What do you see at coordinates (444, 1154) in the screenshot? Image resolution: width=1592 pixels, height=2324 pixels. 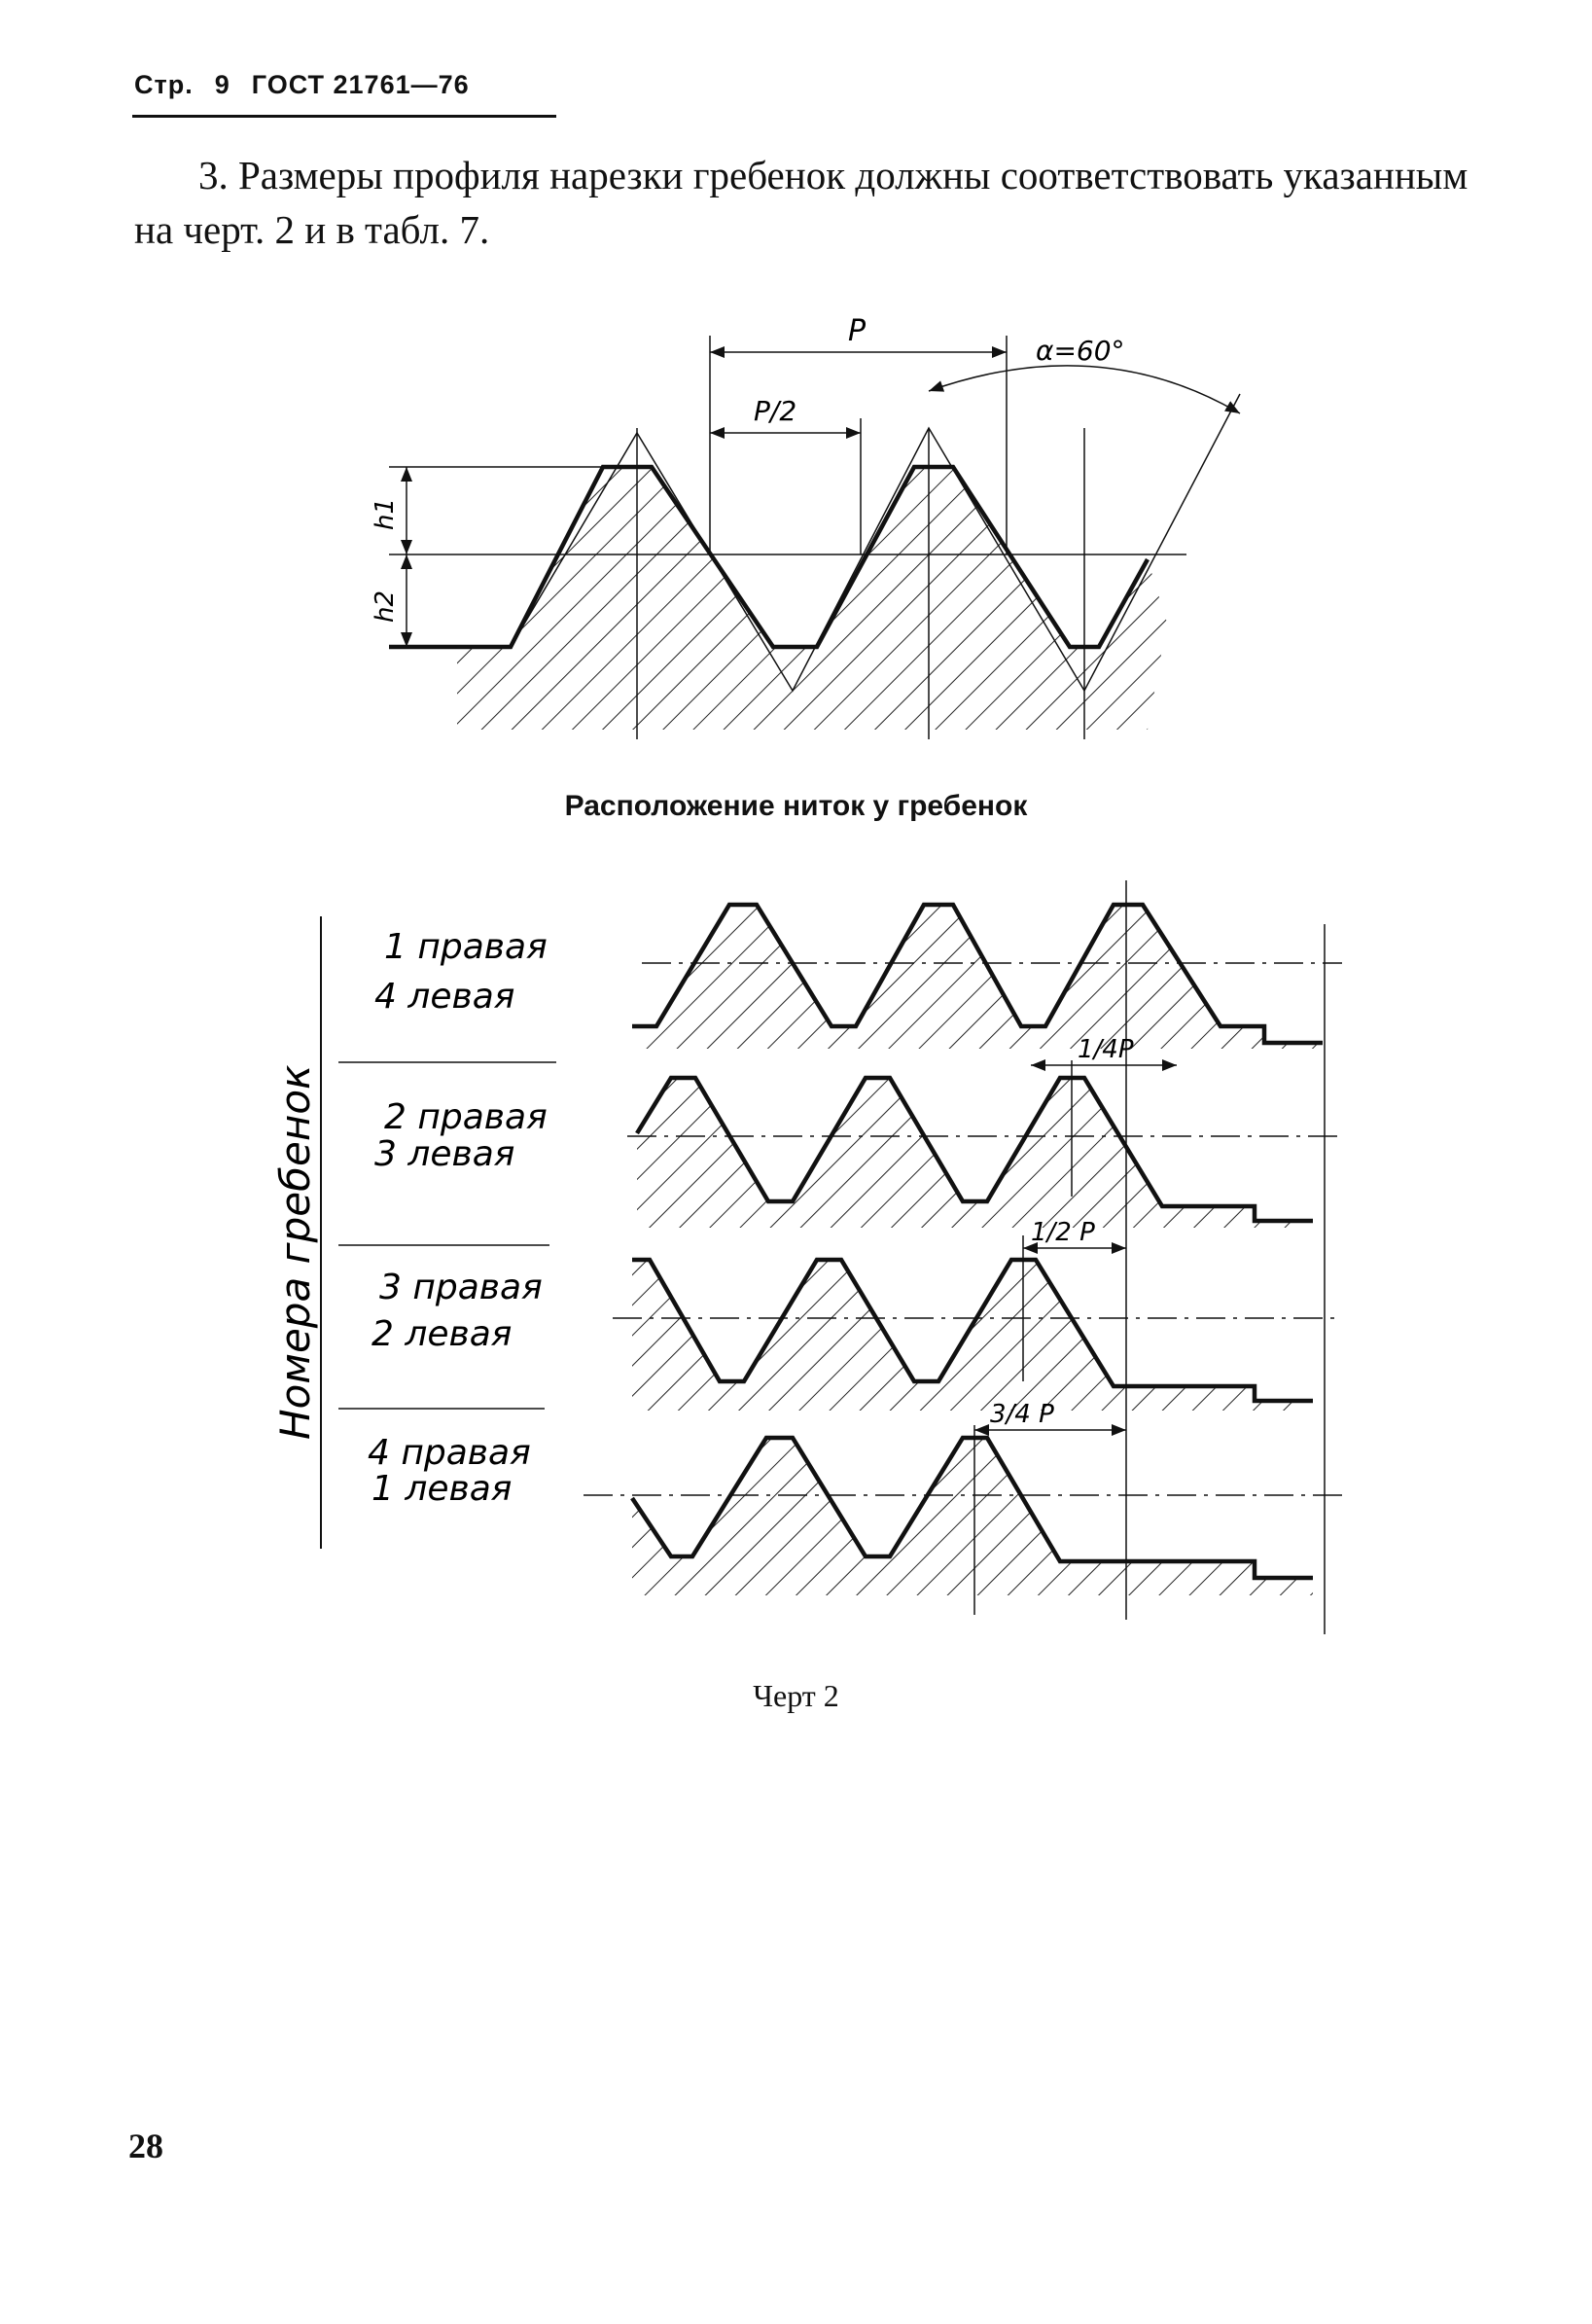 I see `row2-line2: 3 левая` at bounding box center [444, 1154].